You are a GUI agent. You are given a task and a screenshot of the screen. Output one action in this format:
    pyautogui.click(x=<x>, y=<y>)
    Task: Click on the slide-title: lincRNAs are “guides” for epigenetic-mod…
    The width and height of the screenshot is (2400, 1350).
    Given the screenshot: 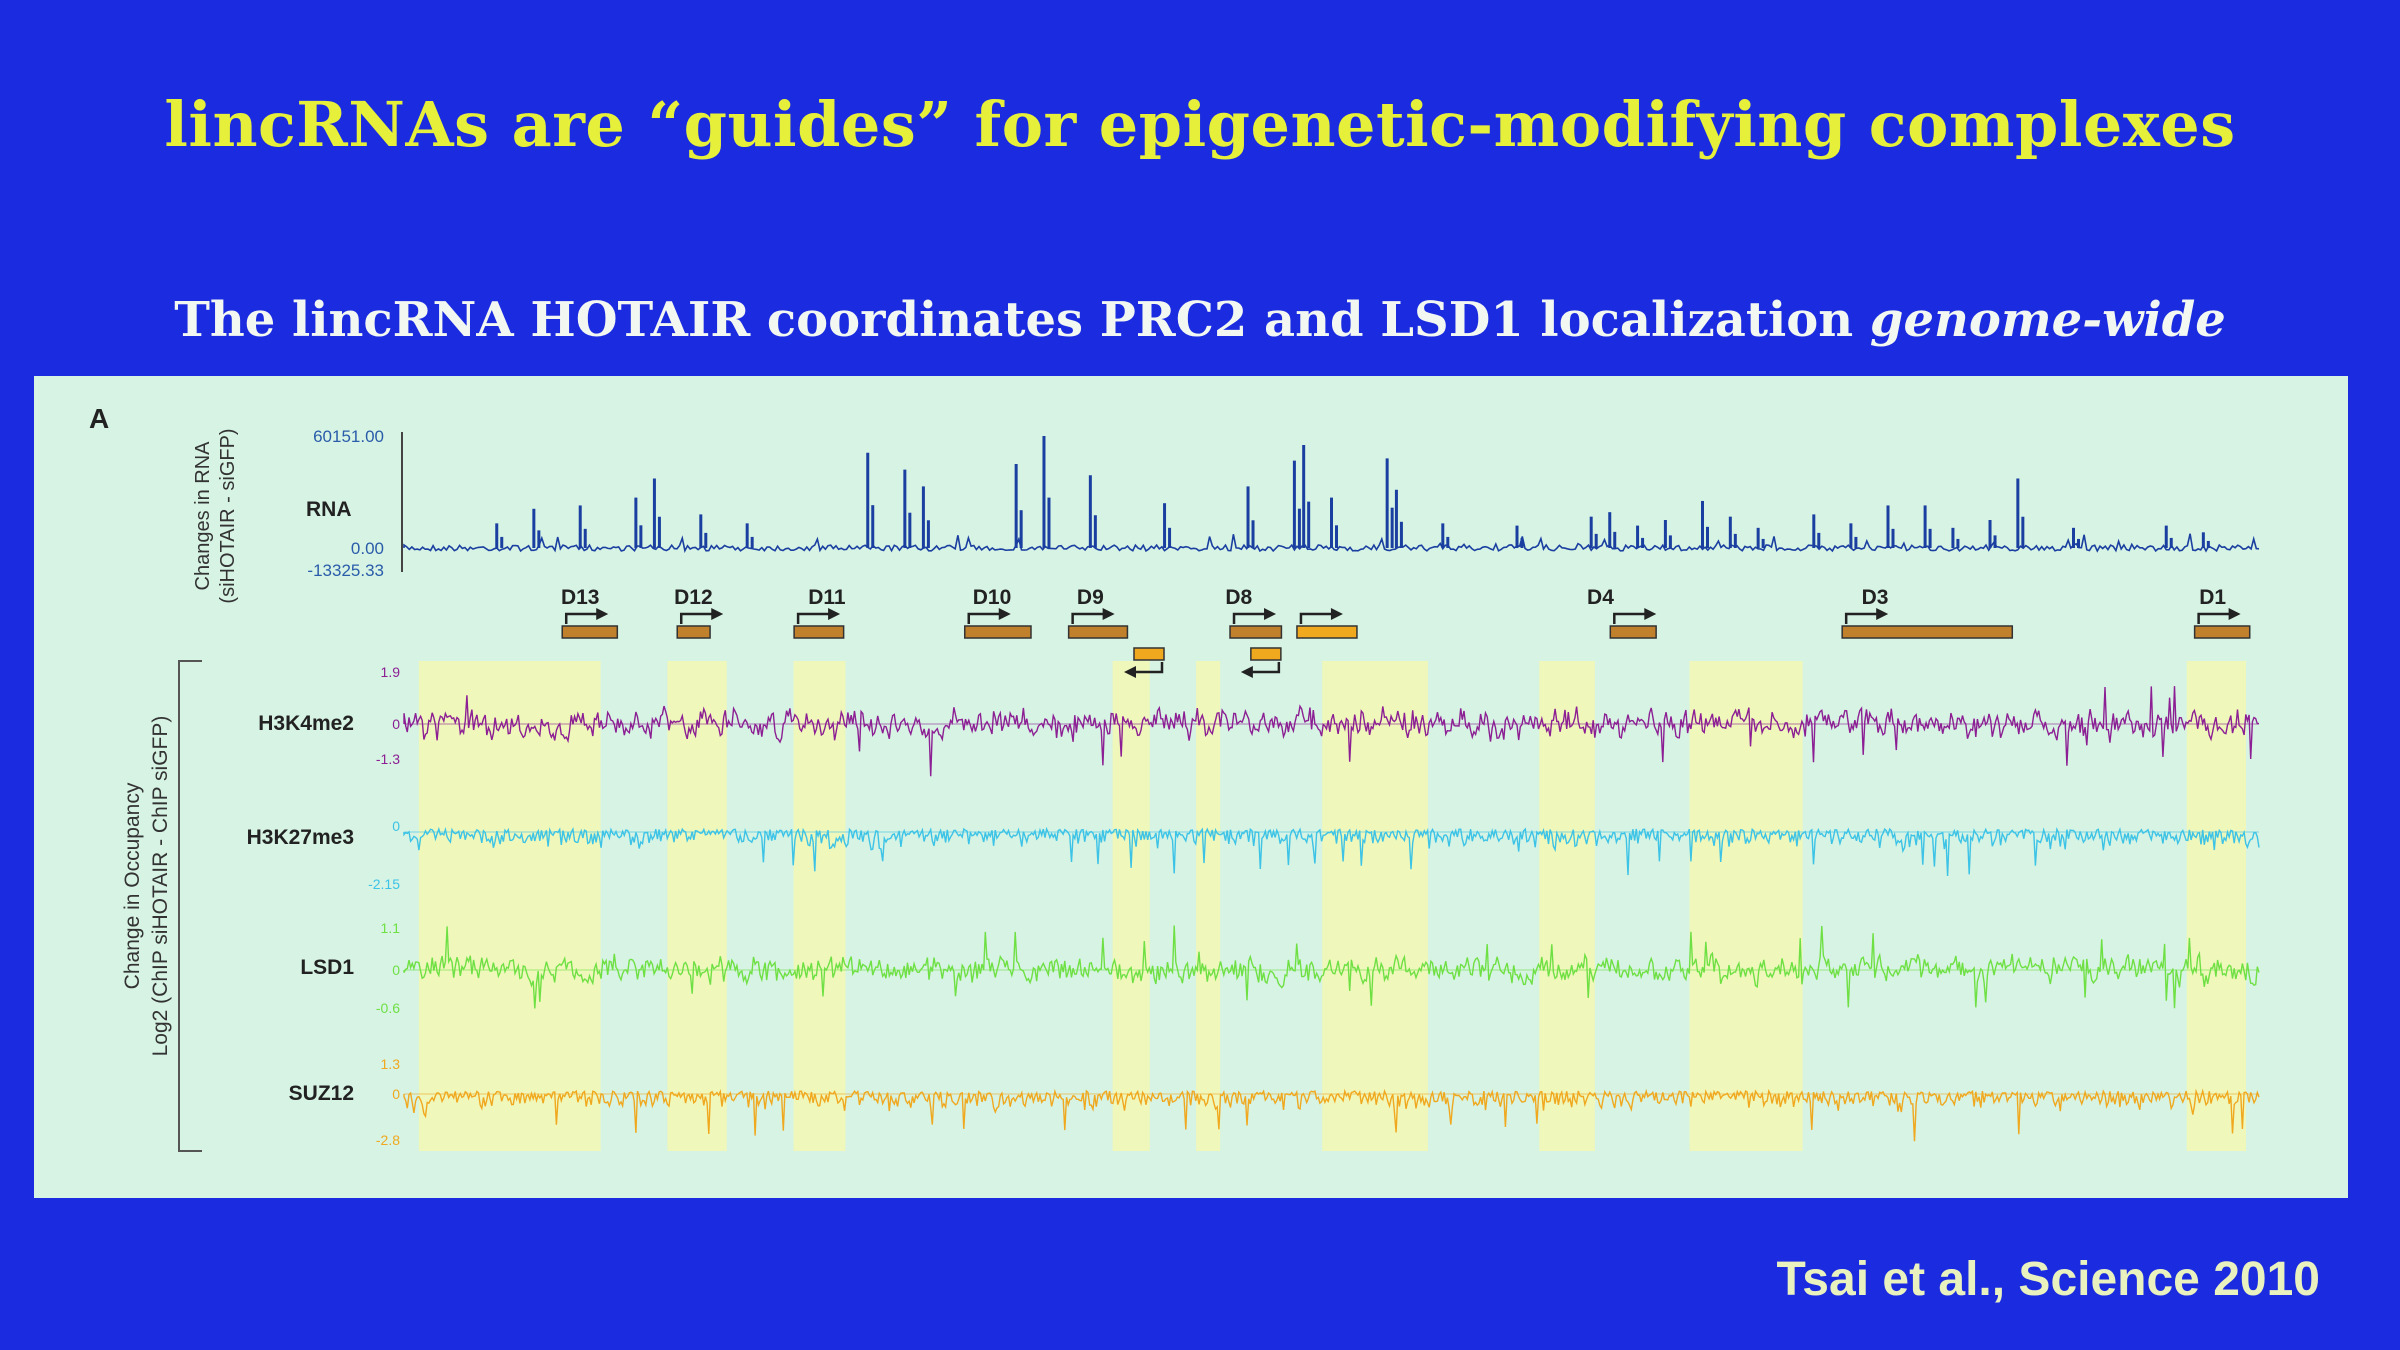 What is the action you would take?
    pyautogui.click(x=1200, y=124)
    